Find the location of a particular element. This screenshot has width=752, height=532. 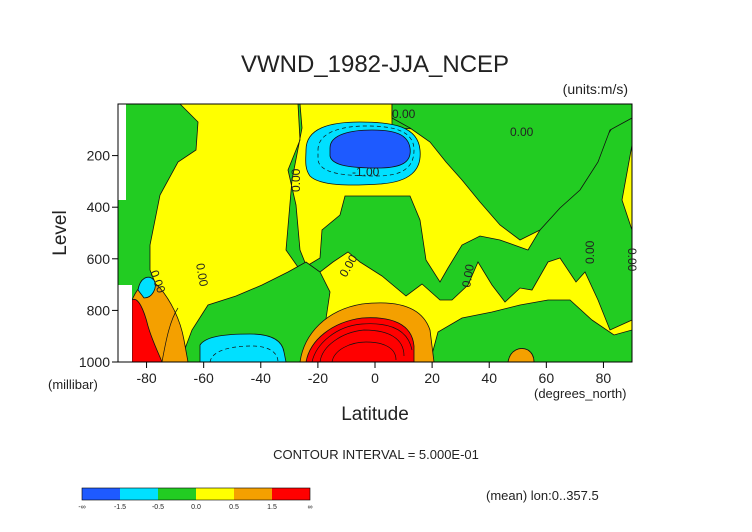

positive-core-tropics-surface is located at coordinates (360, 339).